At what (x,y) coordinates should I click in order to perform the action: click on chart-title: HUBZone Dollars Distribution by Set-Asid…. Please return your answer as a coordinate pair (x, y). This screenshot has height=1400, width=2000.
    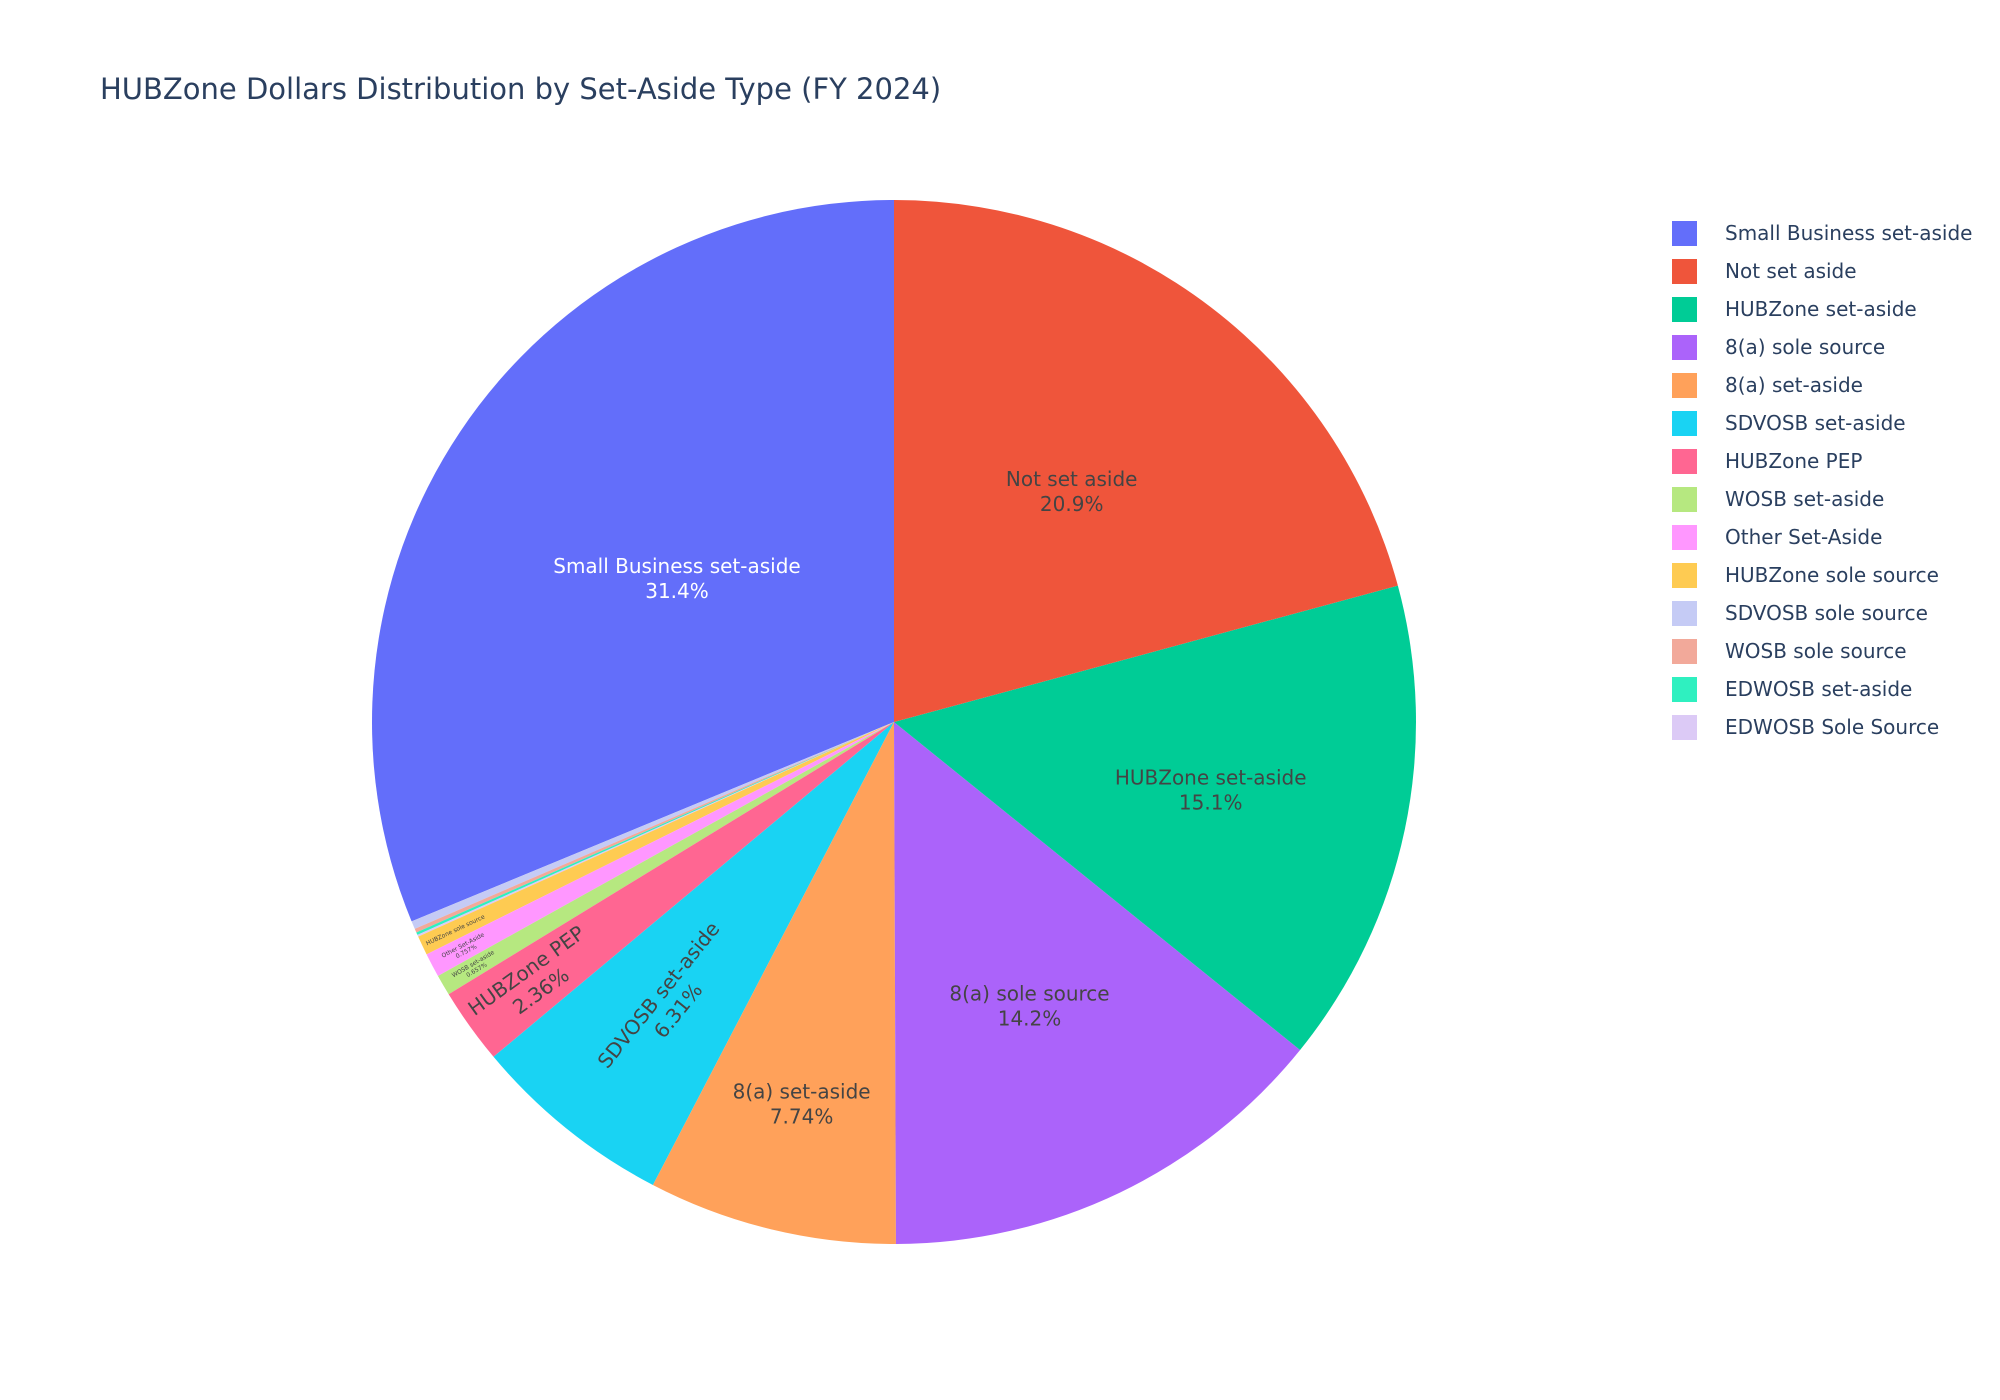
    Looking at the image, I should click on (521, 89).